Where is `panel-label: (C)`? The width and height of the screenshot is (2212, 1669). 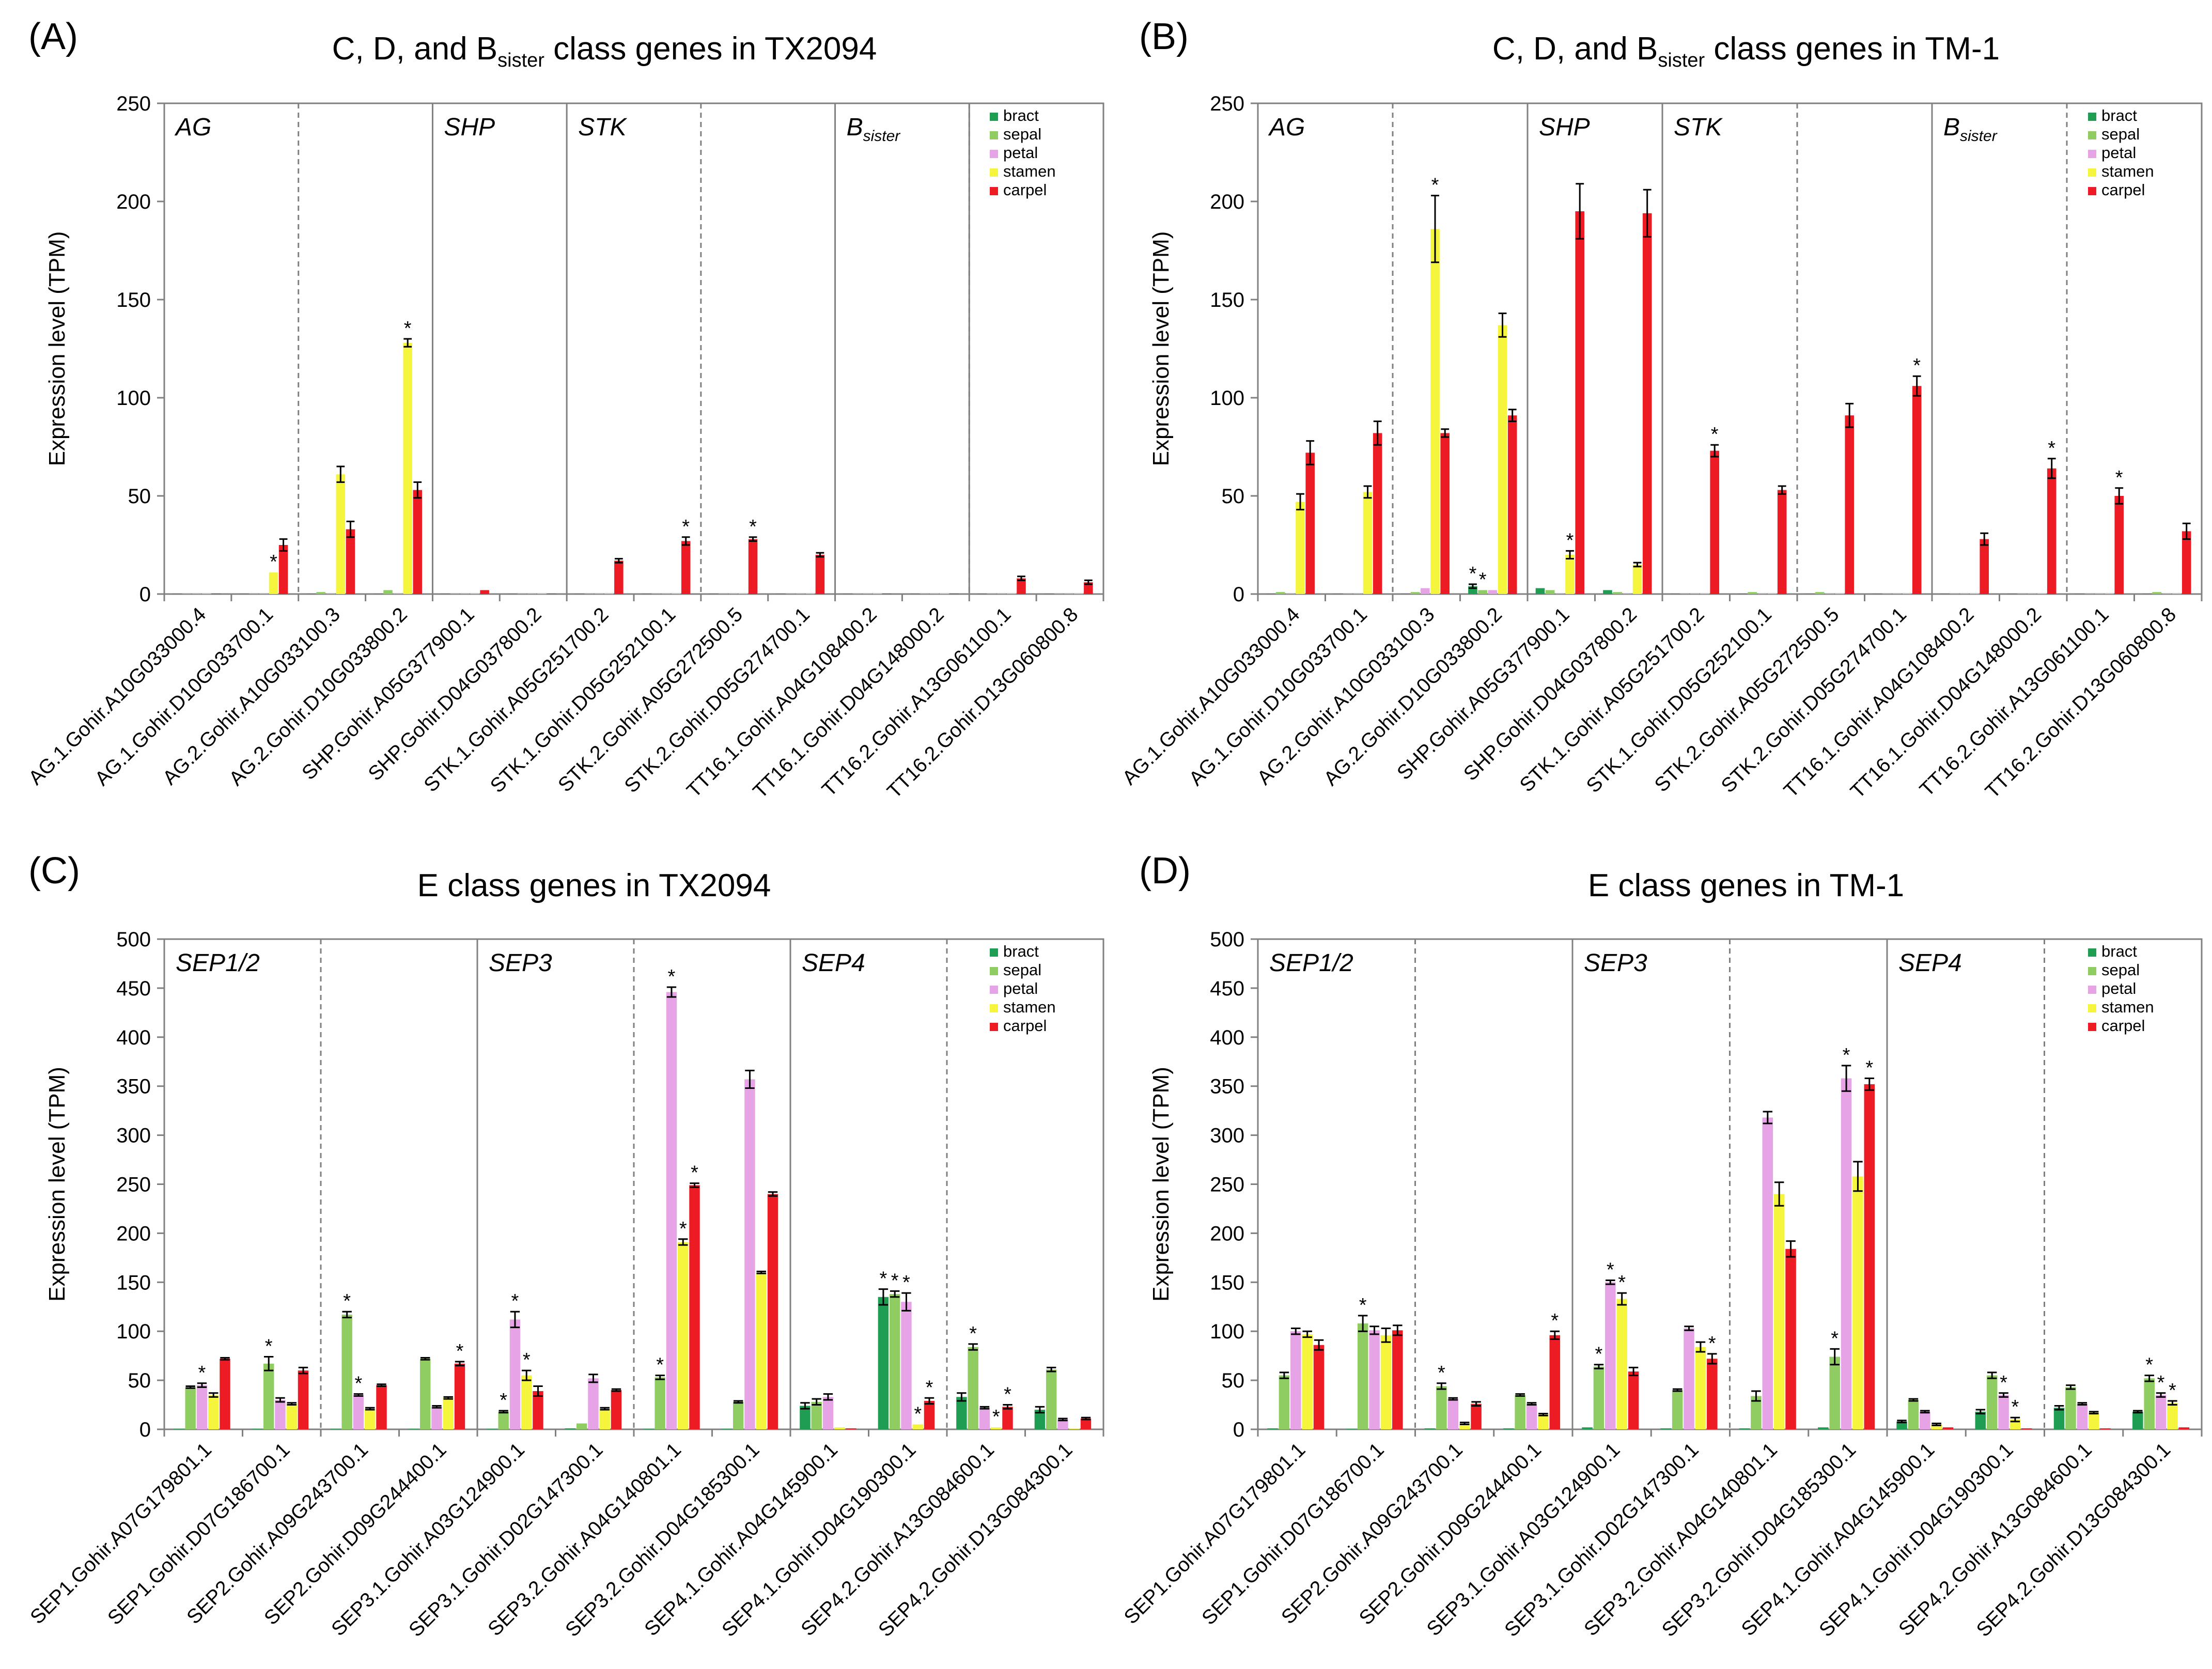
panel-label: (C) is located at coordinates (54, 871).